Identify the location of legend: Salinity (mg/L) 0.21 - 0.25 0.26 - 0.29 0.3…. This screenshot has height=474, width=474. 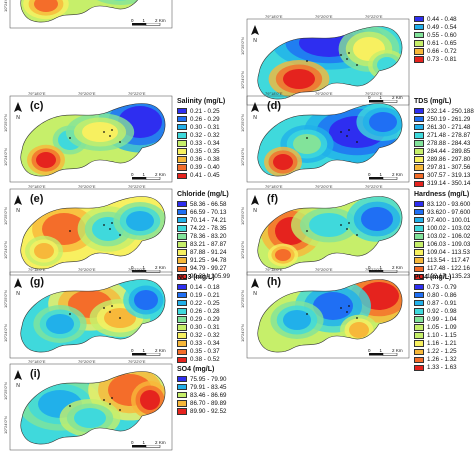
(201, 138).